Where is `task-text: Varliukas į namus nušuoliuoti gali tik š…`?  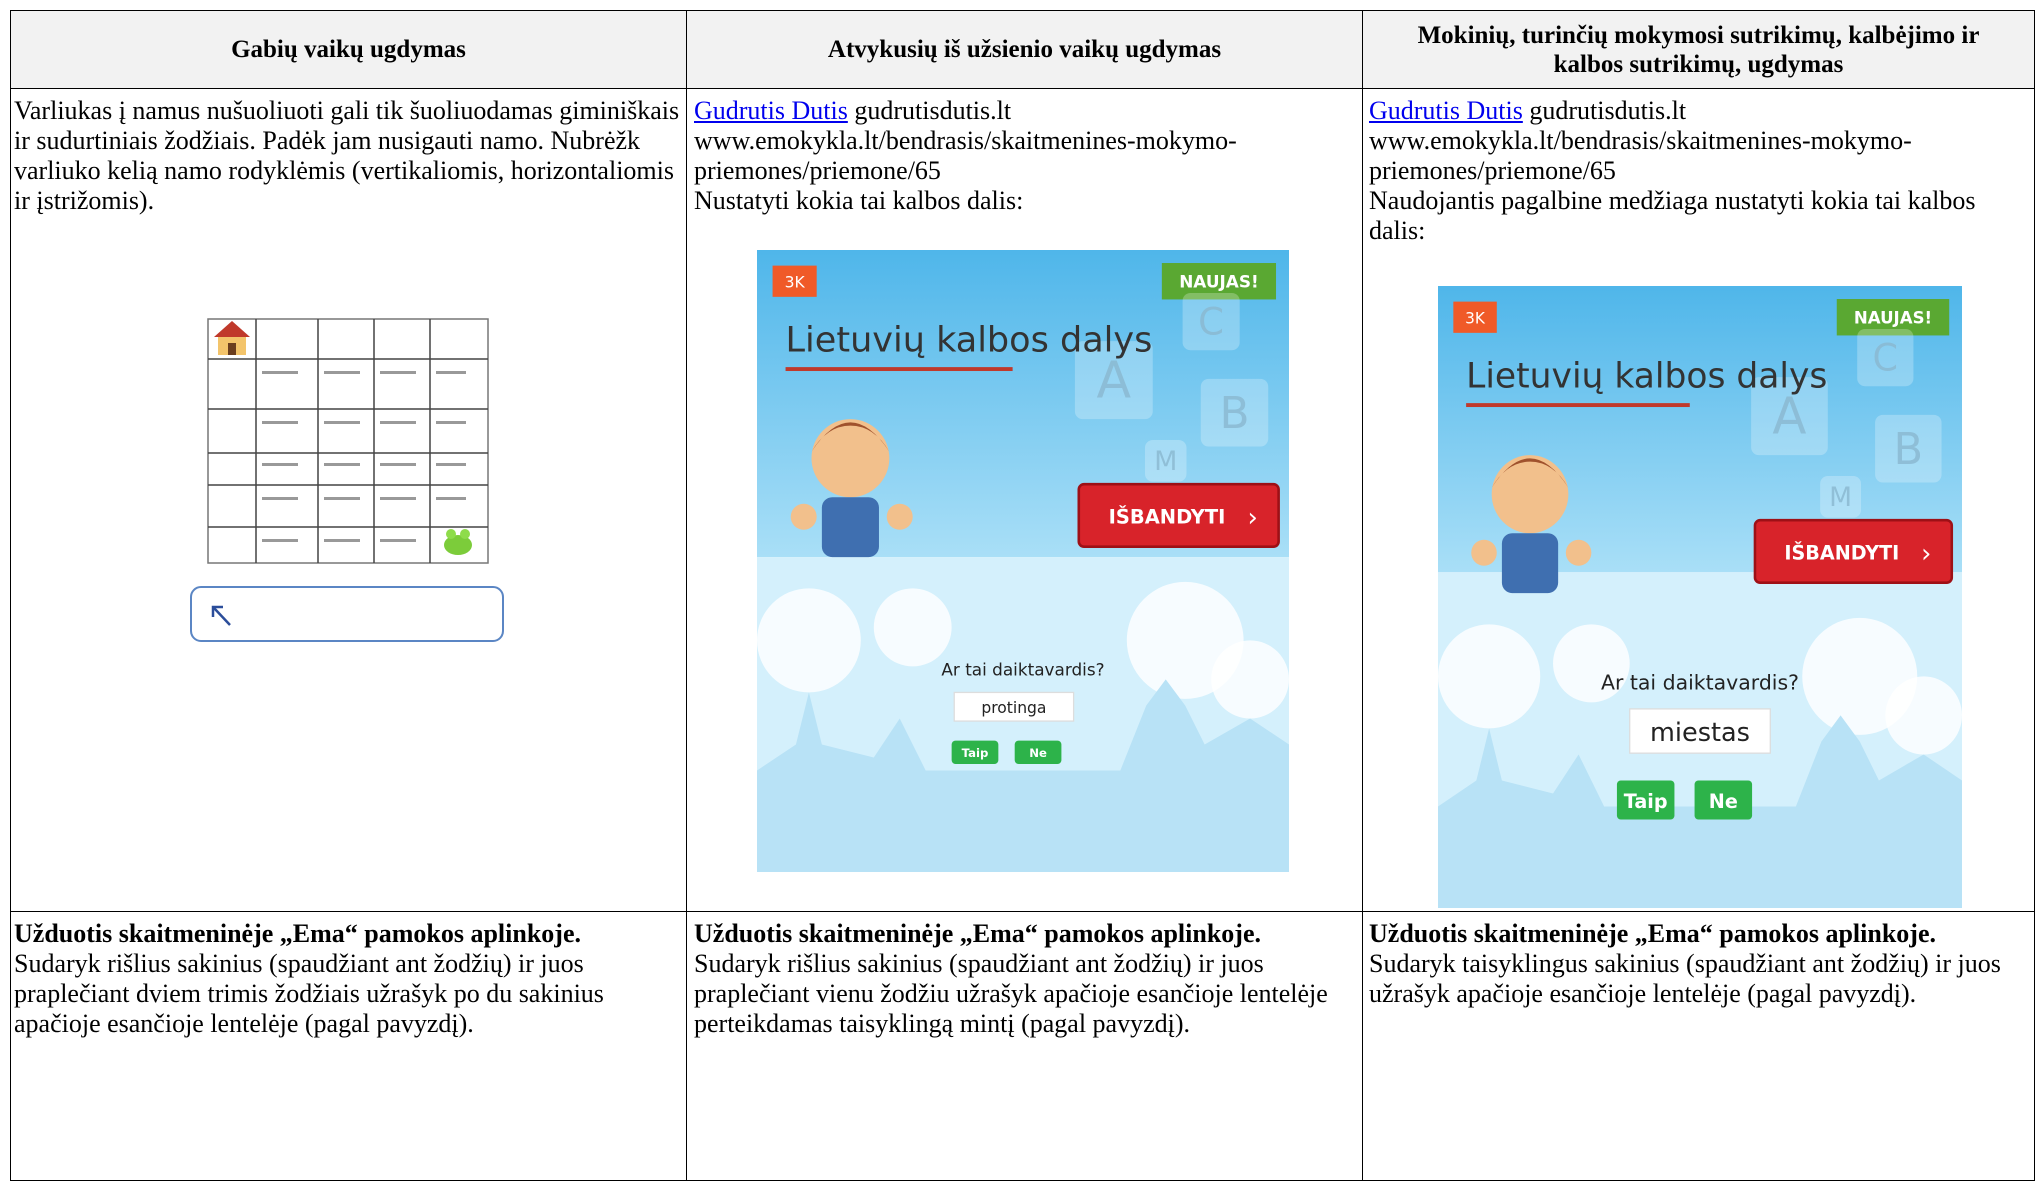
task-text: Varliukas į namus nušuoliuoti gali tik š… is located at coordinates (347, 155).